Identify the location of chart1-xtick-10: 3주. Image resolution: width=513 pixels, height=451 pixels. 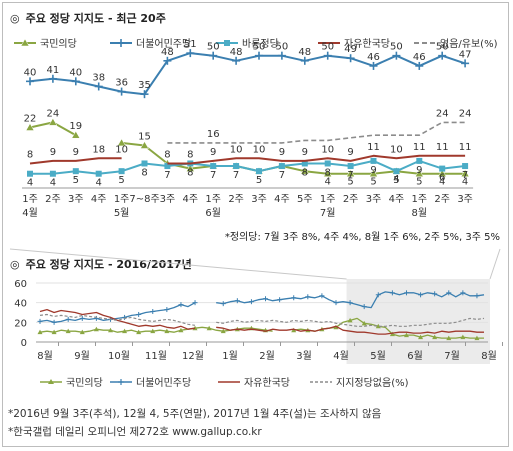
(259, 199).